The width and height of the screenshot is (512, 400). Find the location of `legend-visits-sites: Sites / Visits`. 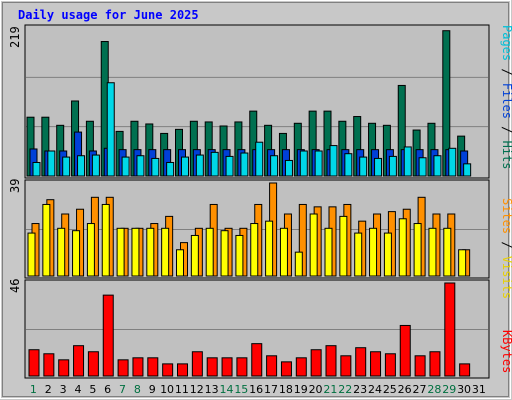

legend-visits-sites: Sites / Visits is located at coordinates (506, 248).